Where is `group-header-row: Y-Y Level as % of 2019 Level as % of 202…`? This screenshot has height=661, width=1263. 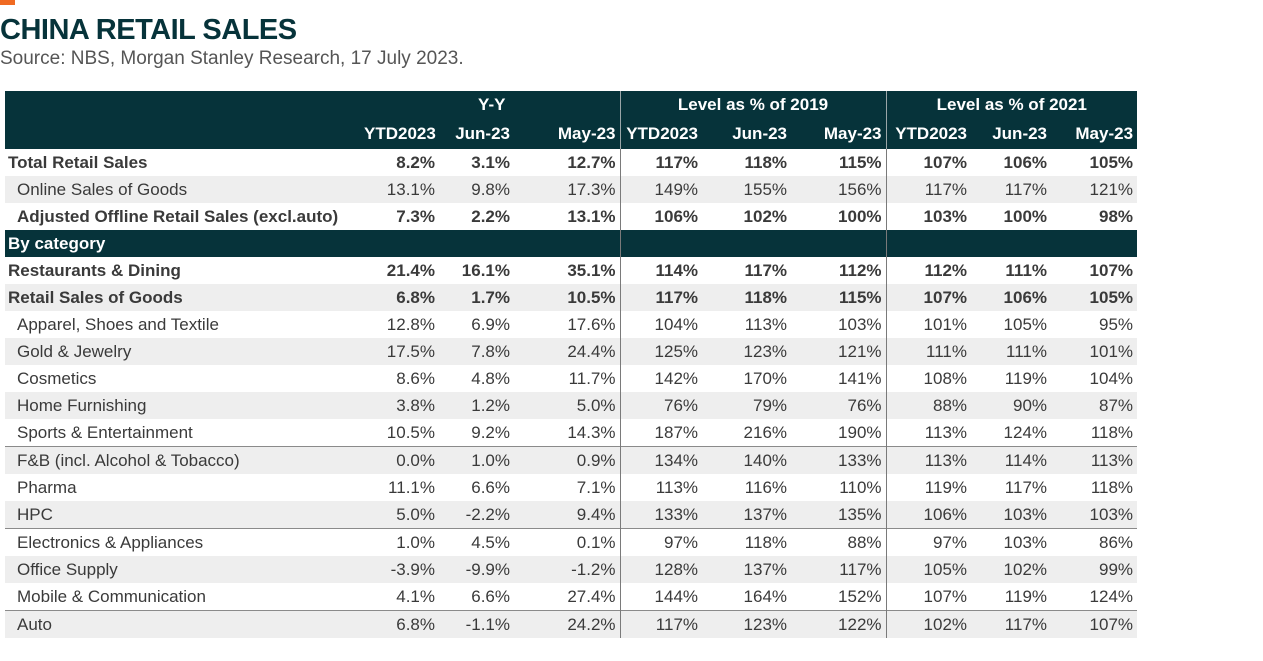
group-header-row: Y-Y Level as % of 2019 Level as % of 202… is located at coordinates (571, 105).